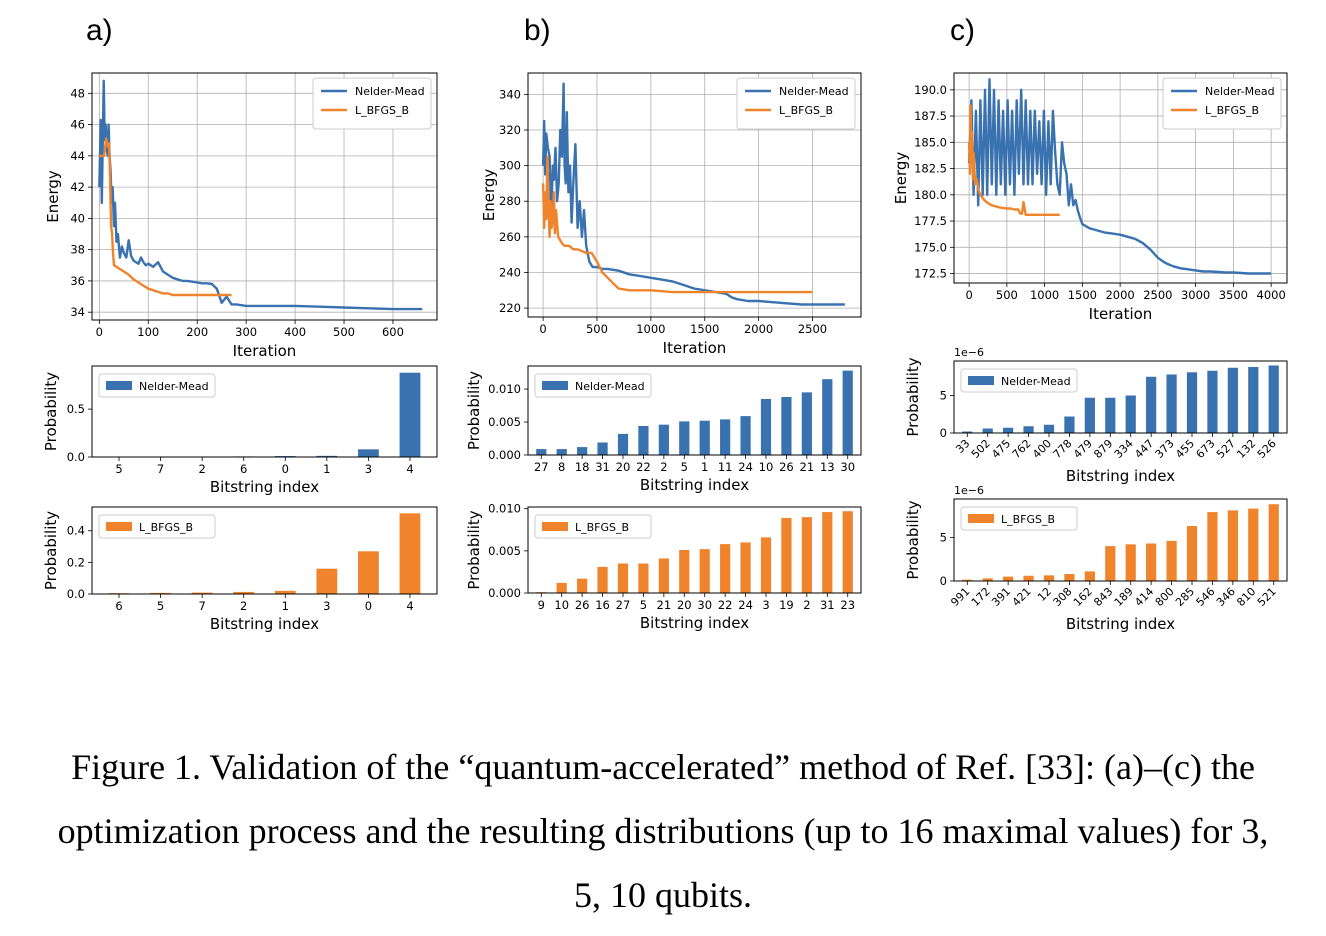 This screenshot has height=936, width=1326. What do you see at coordinates (510, 94) in the screenshot?
I see `y-tick-label: 340` at bounding box center [510, 94].